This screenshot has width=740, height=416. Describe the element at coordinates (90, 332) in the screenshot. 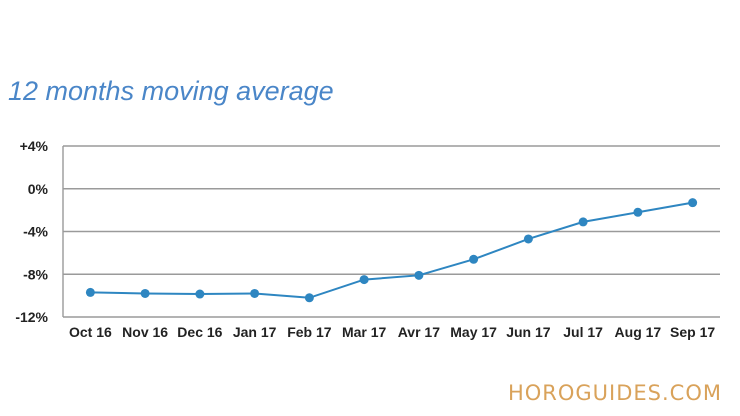

I see `x-tick-label: Oct 16` at that location.